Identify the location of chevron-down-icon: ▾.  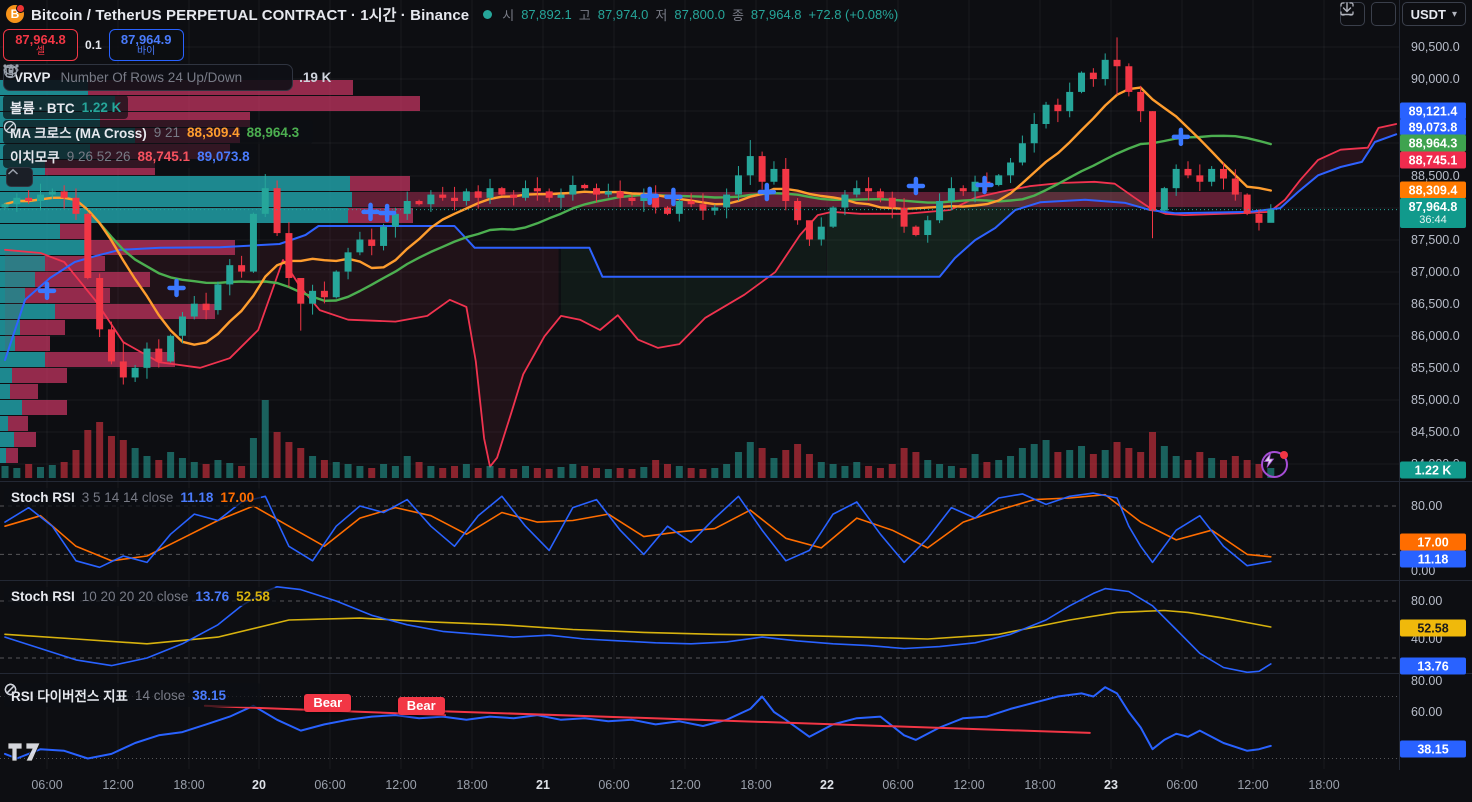
(1454, 14).